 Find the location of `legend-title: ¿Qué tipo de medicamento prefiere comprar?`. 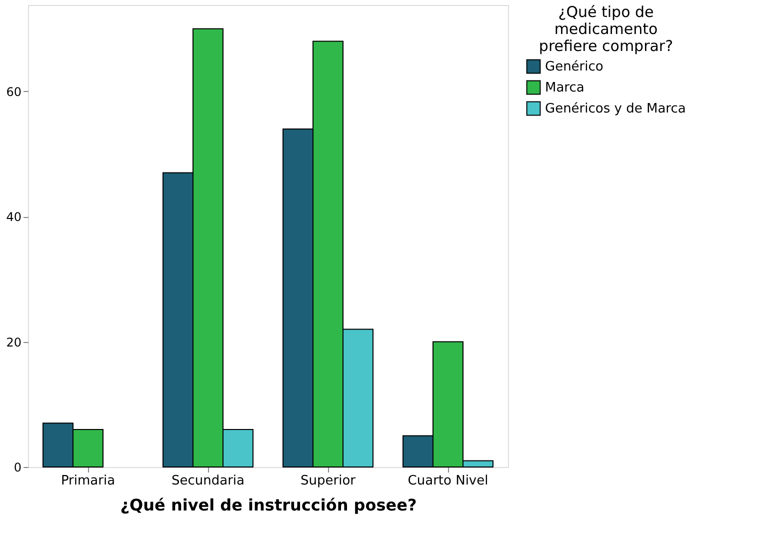

legend-title: ¿Qué tipo de medicamento prefiere comprar? is located at coordinates (606, 29).